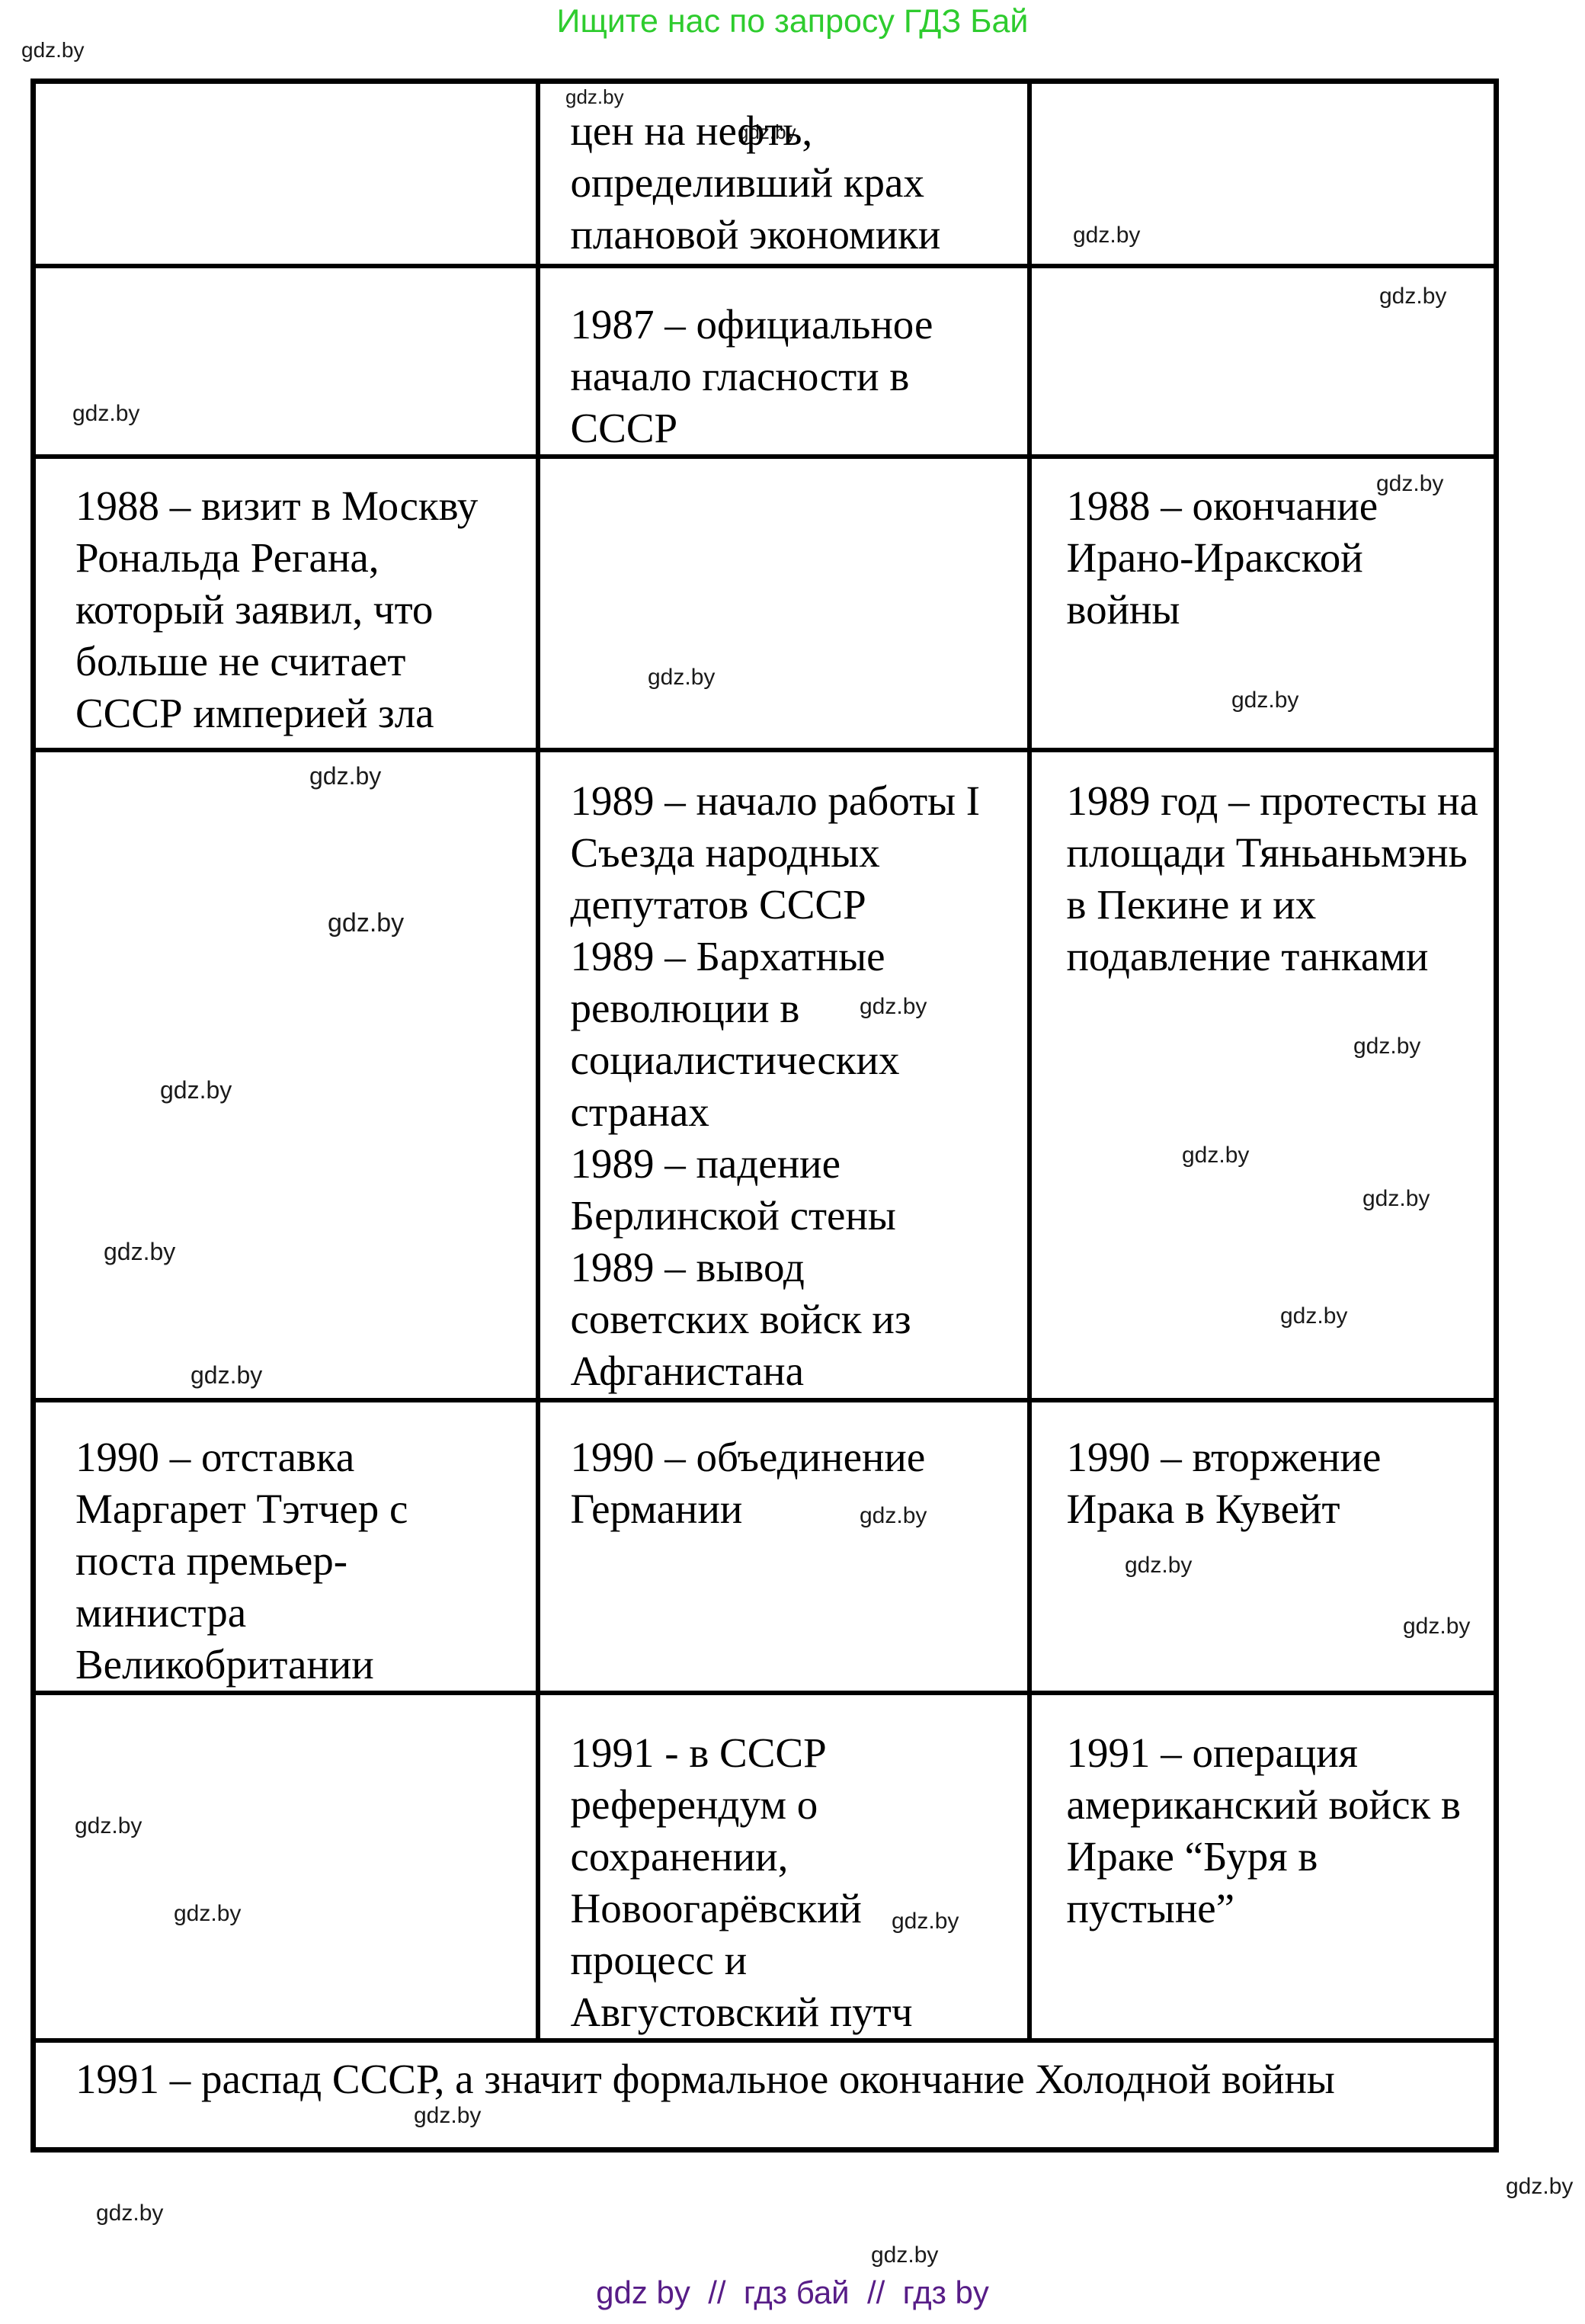  What do you see at coordinates (1262, 1546) in the screenshot?
I see `table-cell-r5c3: 1990 – вторжение Ирака в Кувейт` at bounding box center [1262, 1546].